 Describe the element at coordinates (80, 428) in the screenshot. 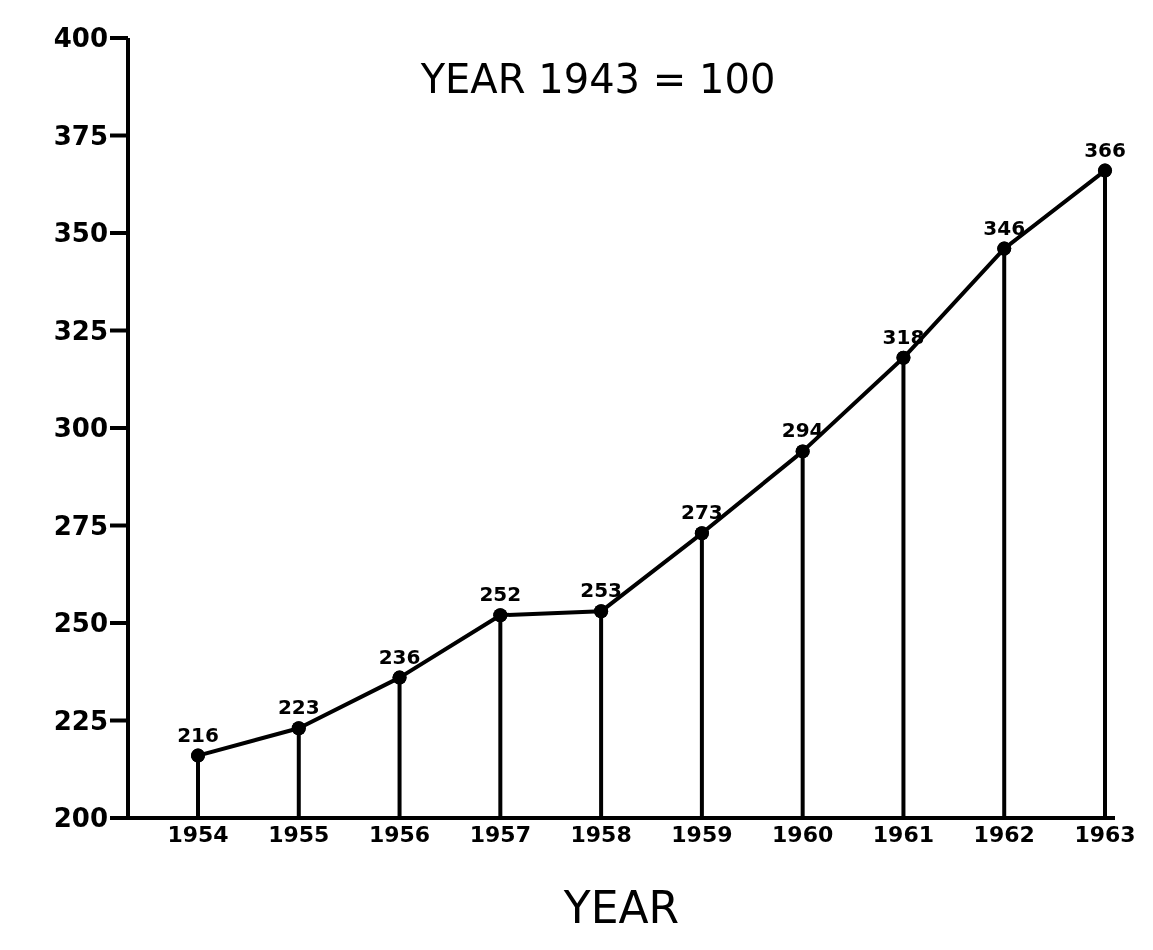

I see `y-tick-label: 300` at that location.